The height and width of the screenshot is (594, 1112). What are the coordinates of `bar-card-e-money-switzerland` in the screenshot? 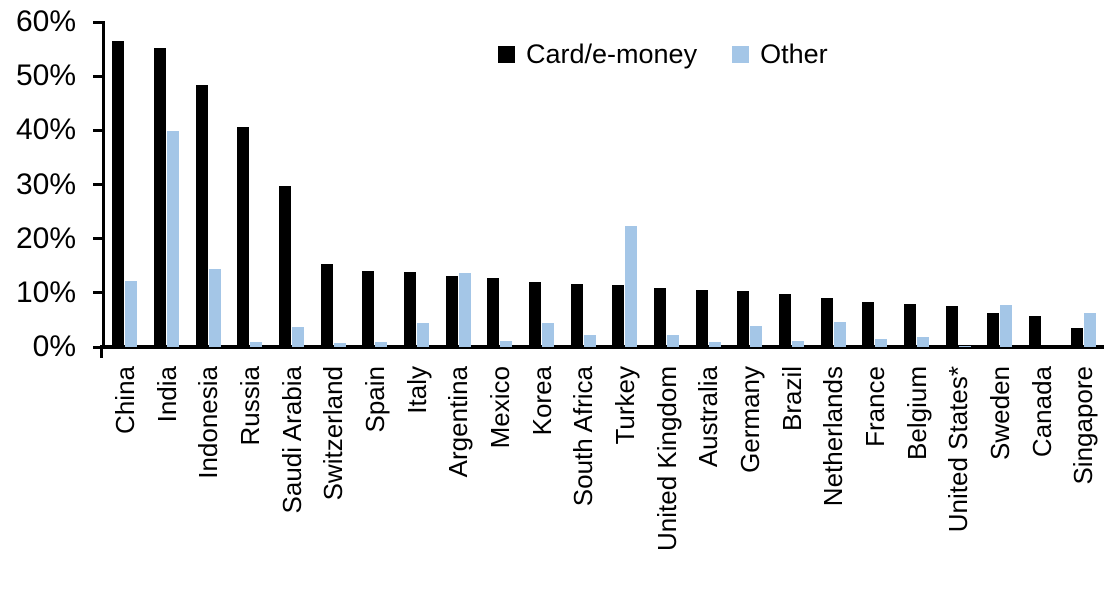 It's located at (326, 305).